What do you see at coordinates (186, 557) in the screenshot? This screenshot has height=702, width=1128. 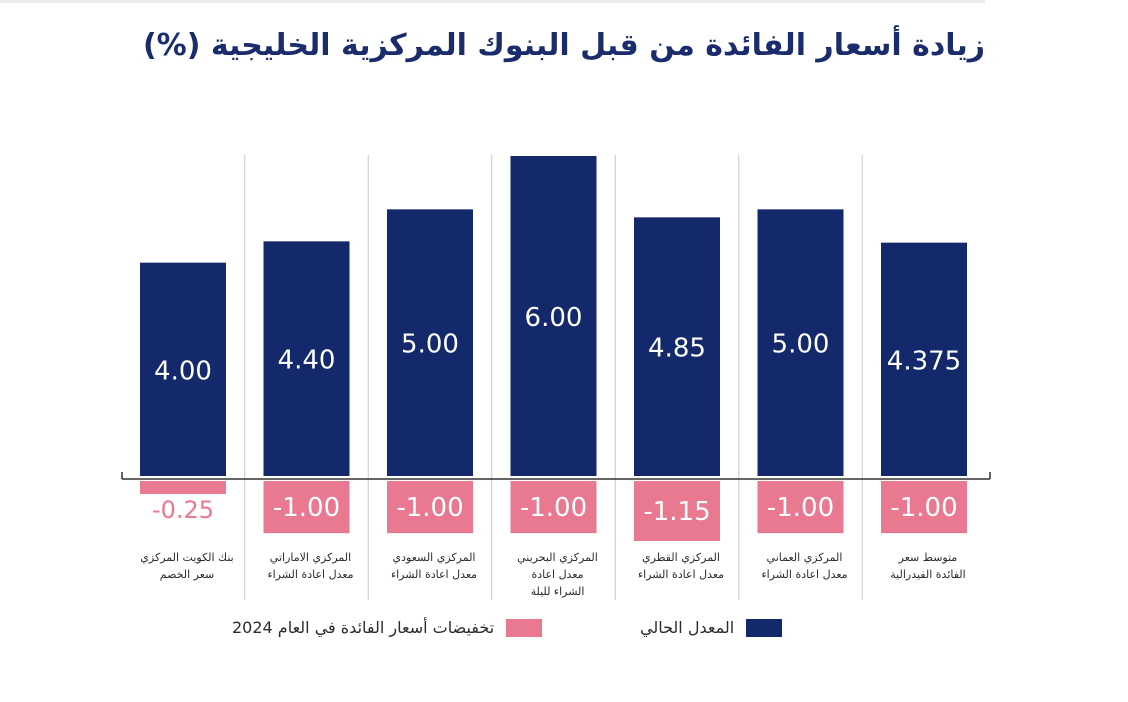 I see `category-label: بنك الكويت المركزي` at bounding box center [186, 557].